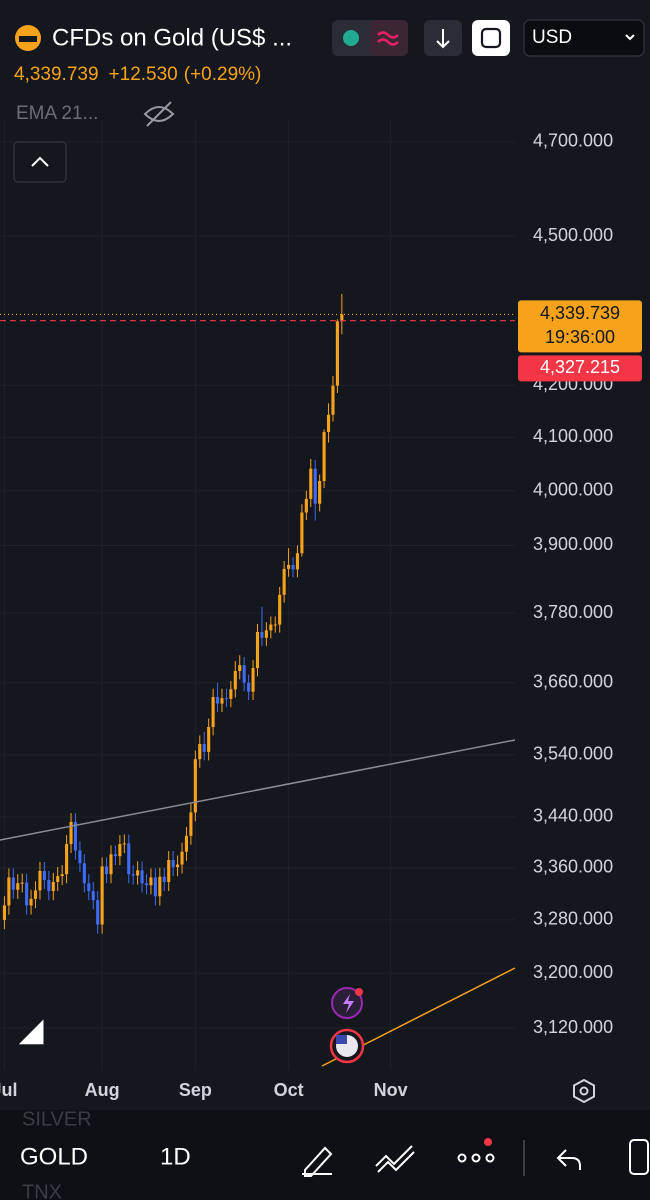 This screenshot has width=650, height=1200. I want to click on dot, so click(462, 1158).